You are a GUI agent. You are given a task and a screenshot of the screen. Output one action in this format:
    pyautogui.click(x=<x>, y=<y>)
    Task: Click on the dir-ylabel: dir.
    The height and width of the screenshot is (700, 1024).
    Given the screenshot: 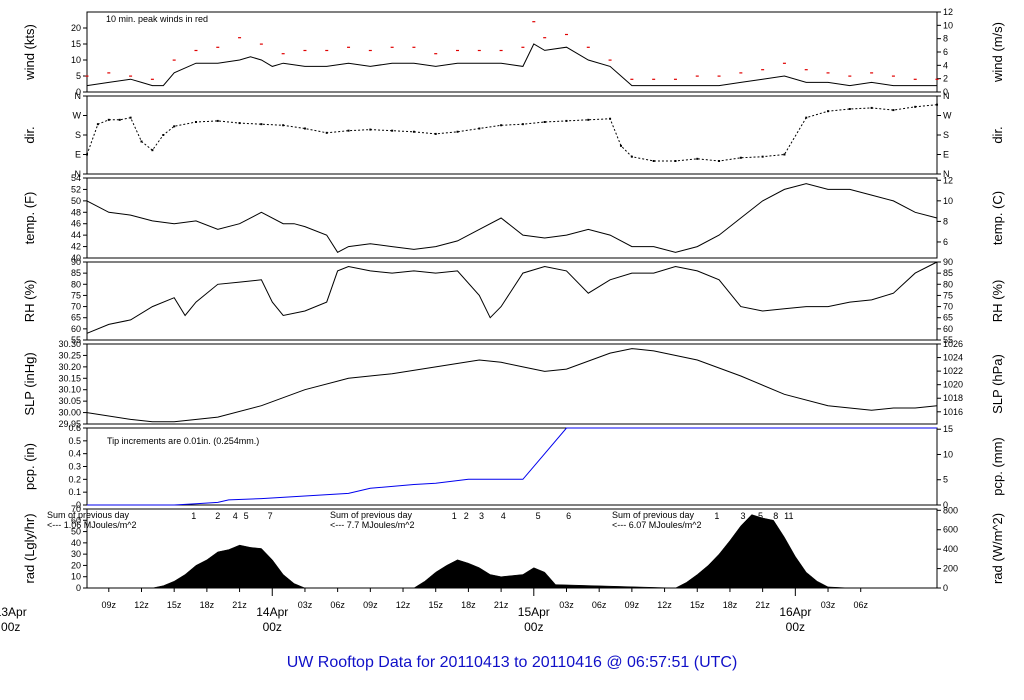 What is the action you would take?
    pyautogui.click(x=29, y=134)
    